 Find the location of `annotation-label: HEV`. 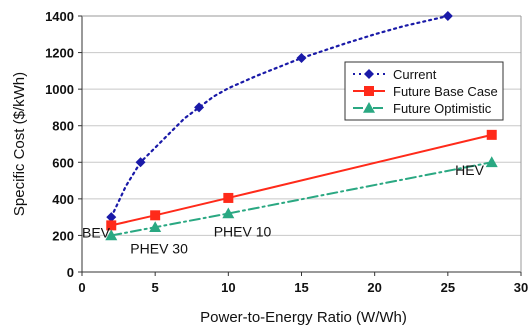

annotation-label: HEV is located at coordinates (469, 170).